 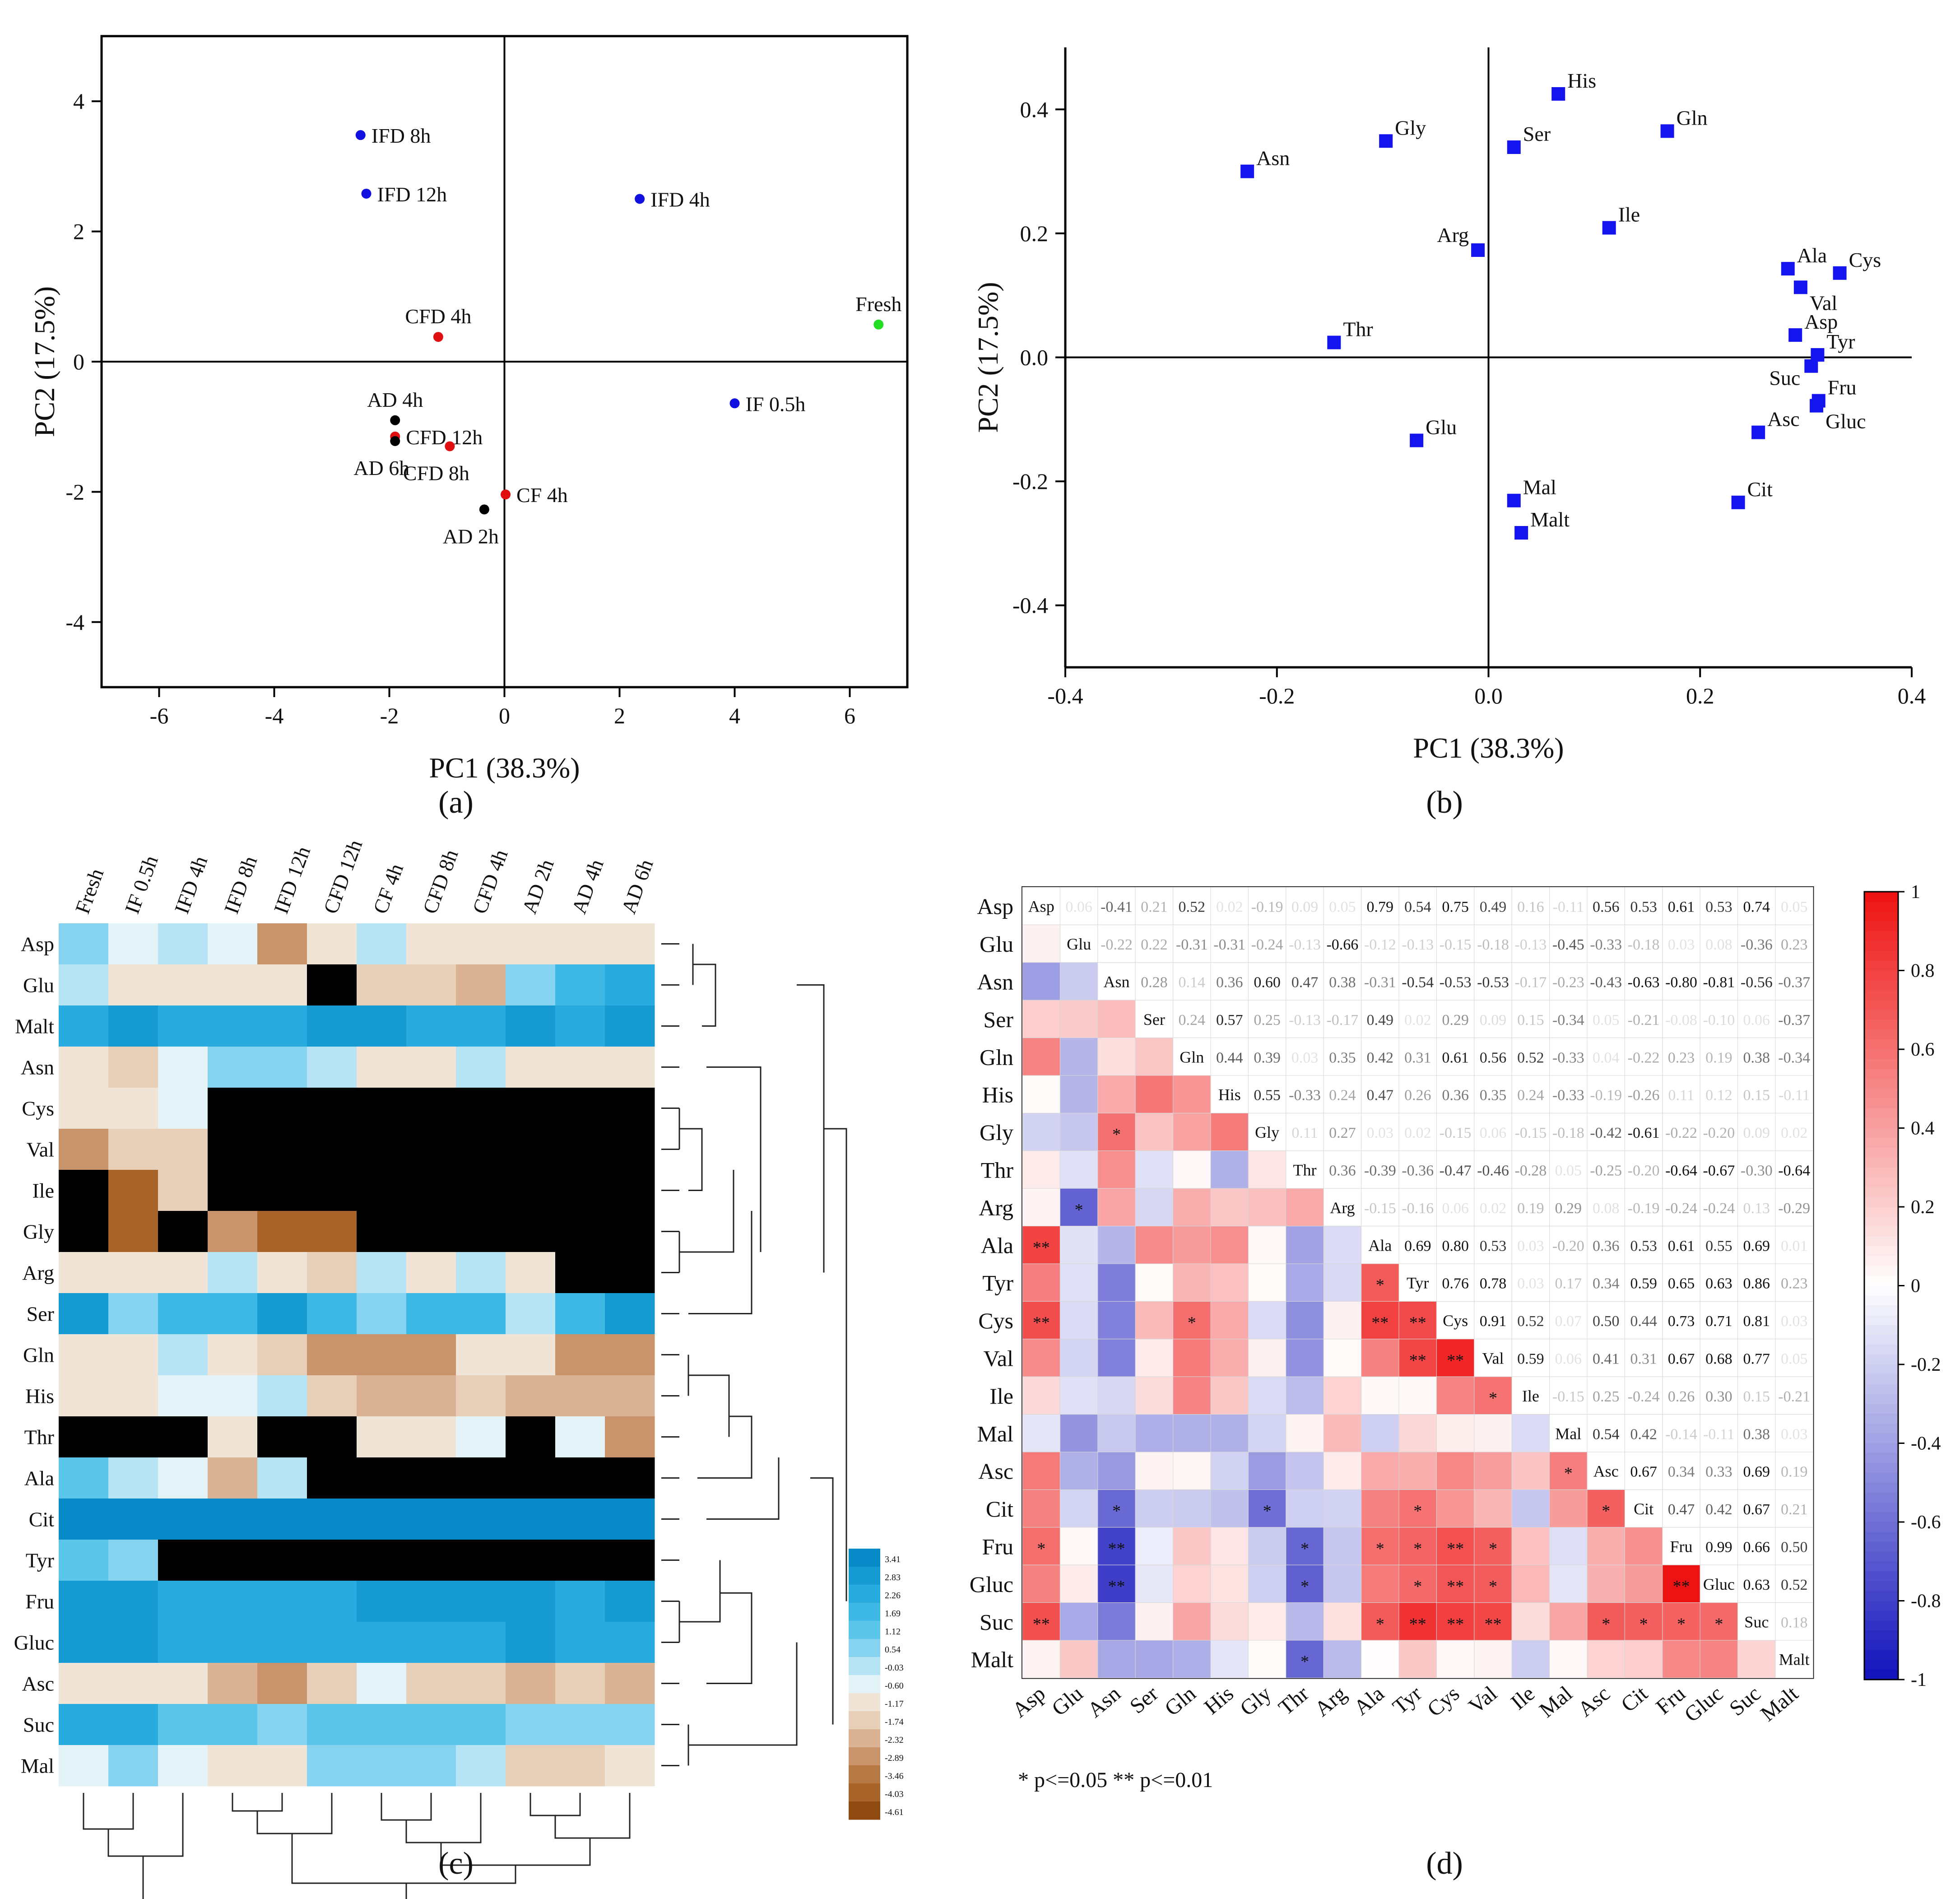 What do you see at coordinates (1305, 1170) in the screenshot?
I see `diagonal-label: Thr` at bounding box center [1305, 1170].